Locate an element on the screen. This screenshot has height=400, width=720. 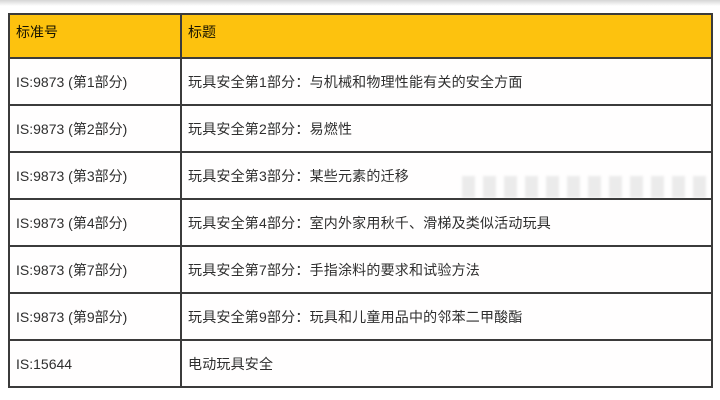
header-title: 标题 is located at coordinates (446, 36).